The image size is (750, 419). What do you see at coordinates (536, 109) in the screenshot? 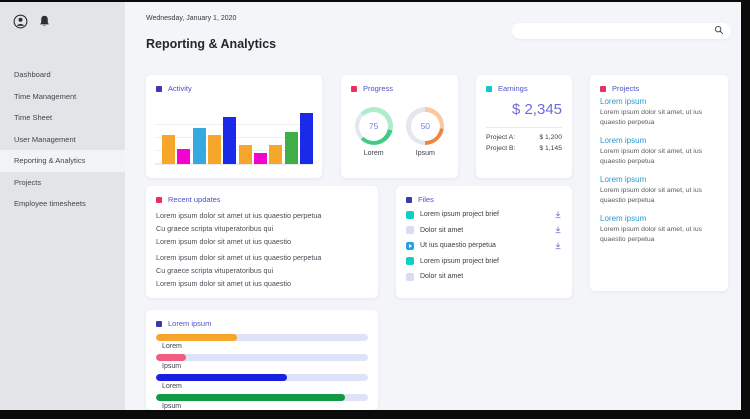
I see `earnings-total: $ 2,345` at bounding box center [536, 109].